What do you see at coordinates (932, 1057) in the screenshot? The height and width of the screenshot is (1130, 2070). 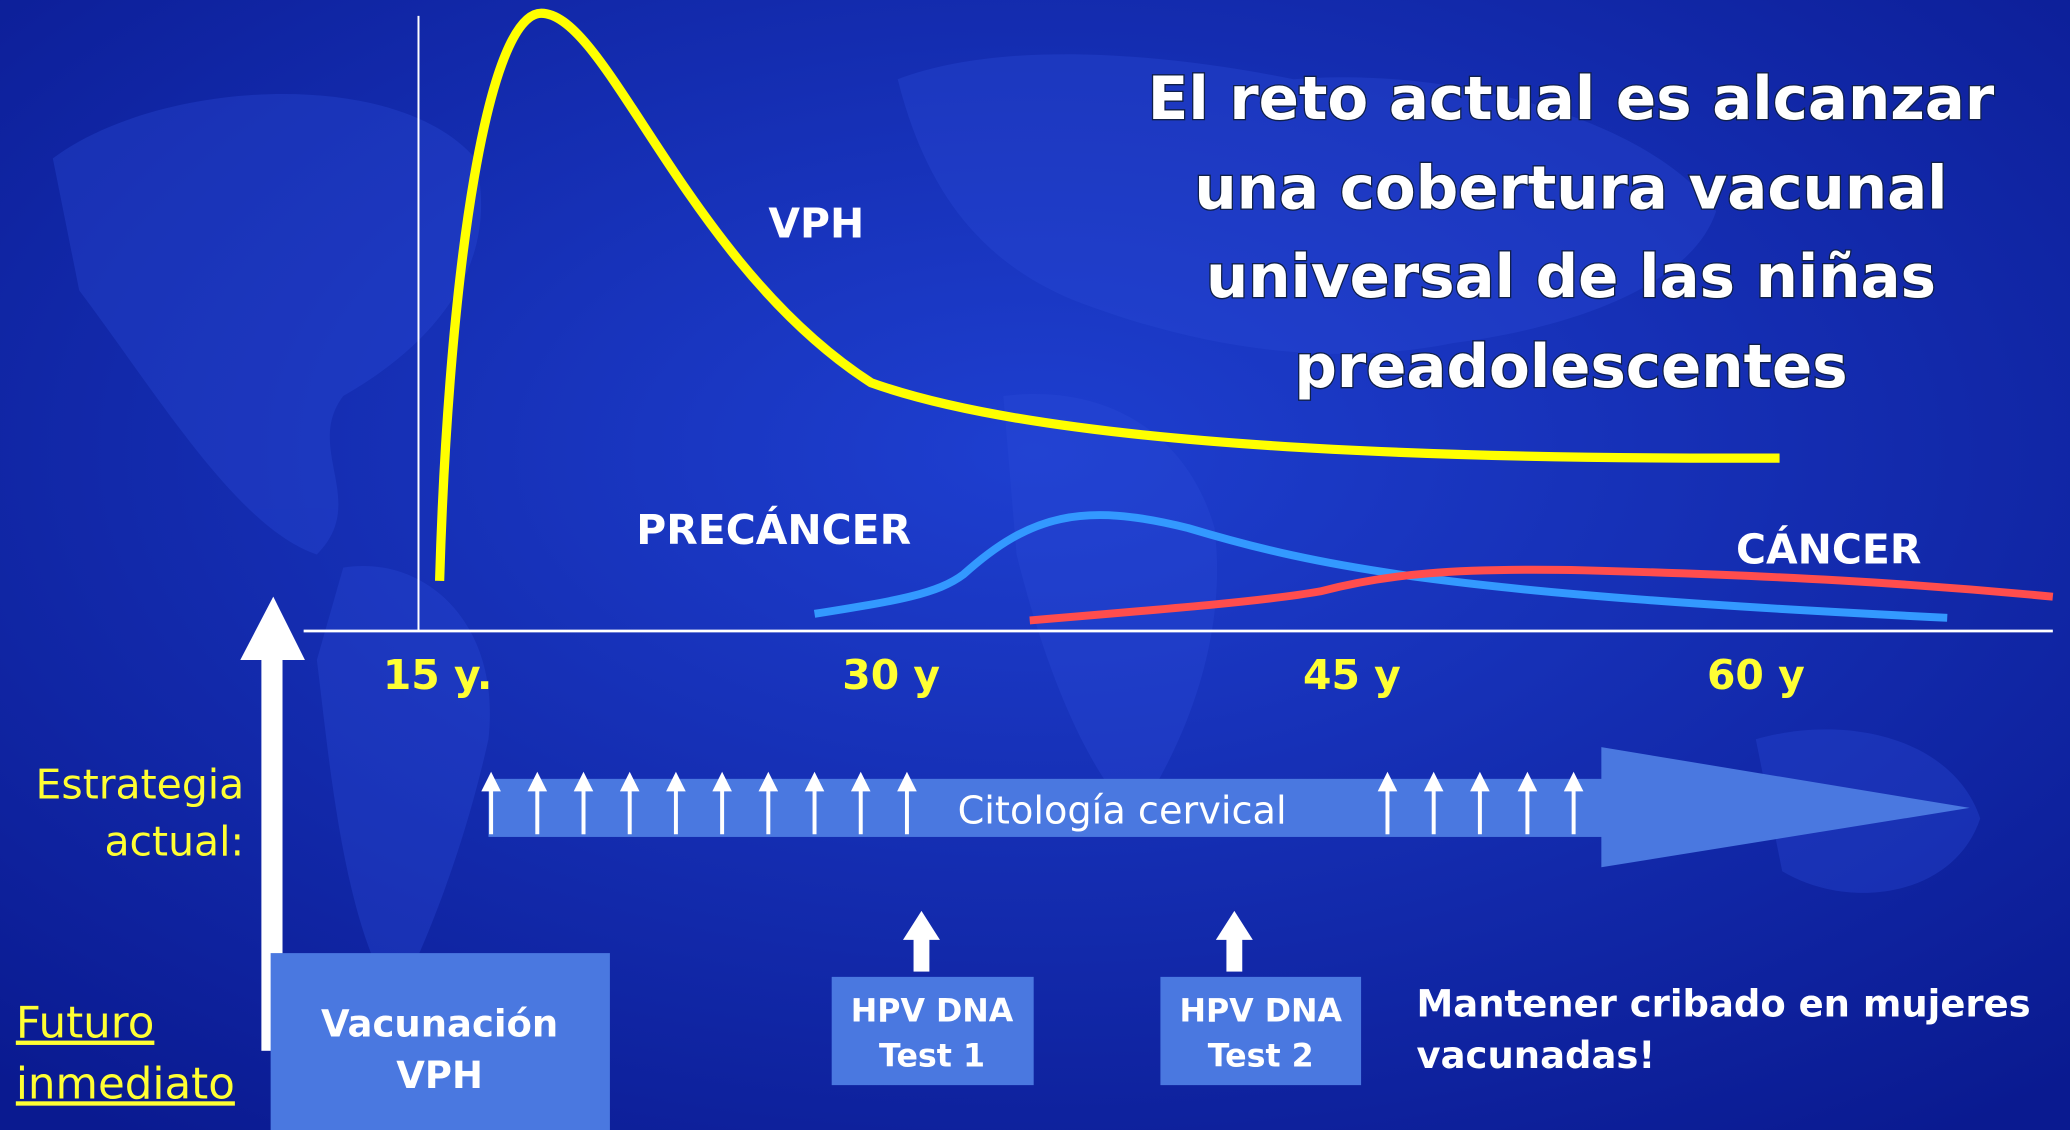 I see `test-text: Test 1` at bounding box center [932, 1057].